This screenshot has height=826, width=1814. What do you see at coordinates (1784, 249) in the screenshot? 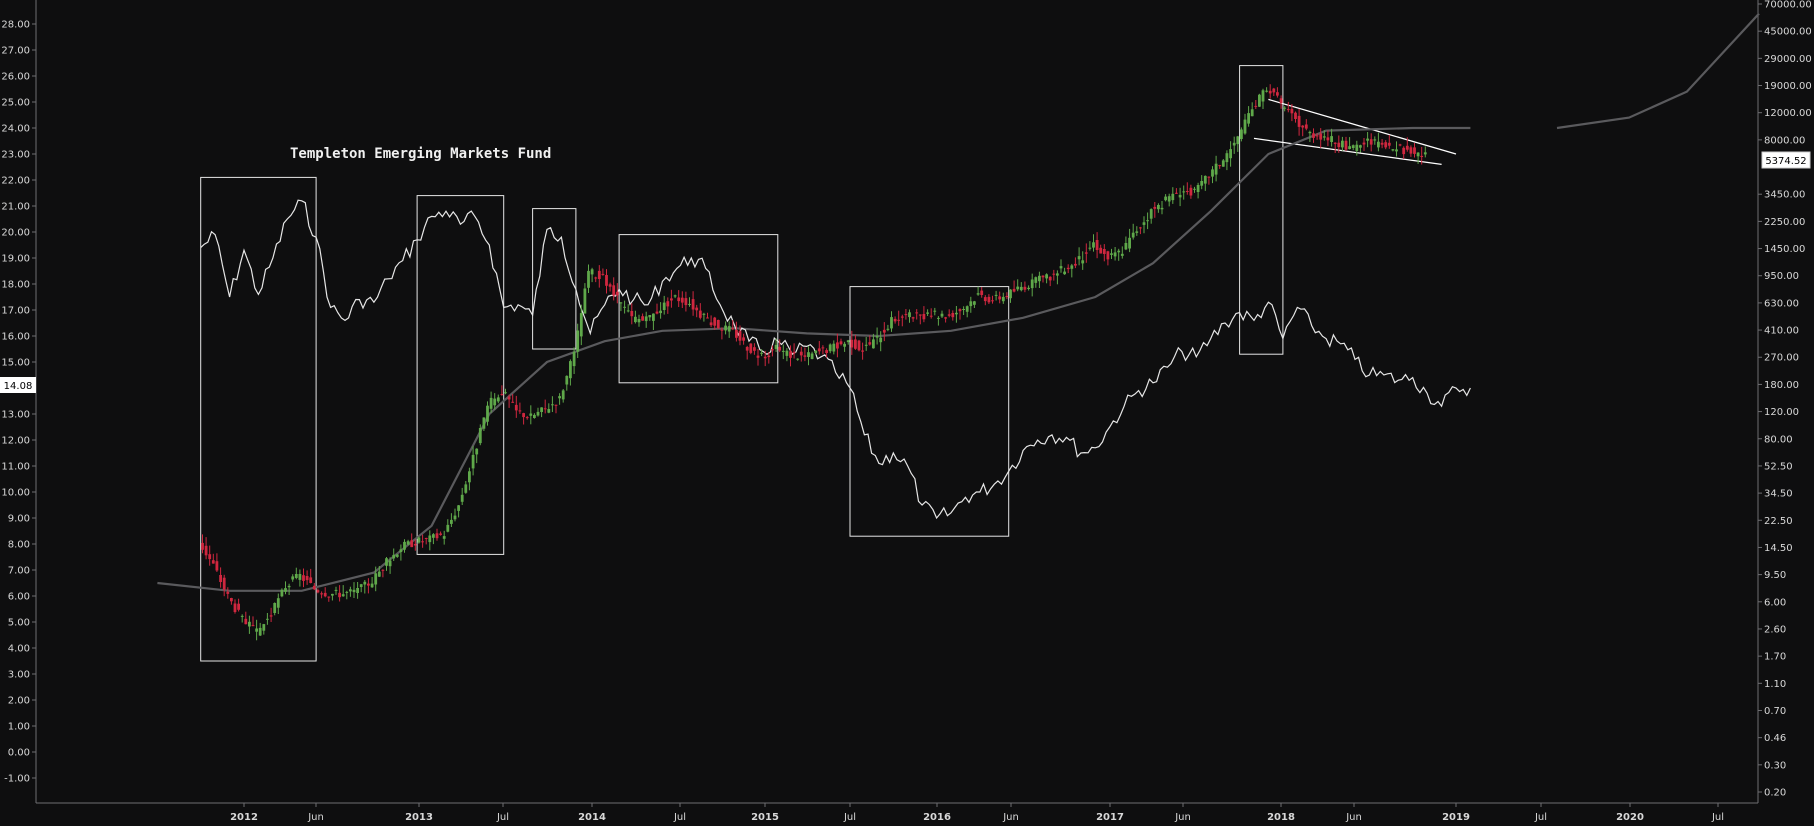
I see `right-tick-label: 1450.00` at bounding box center [1784, 249].